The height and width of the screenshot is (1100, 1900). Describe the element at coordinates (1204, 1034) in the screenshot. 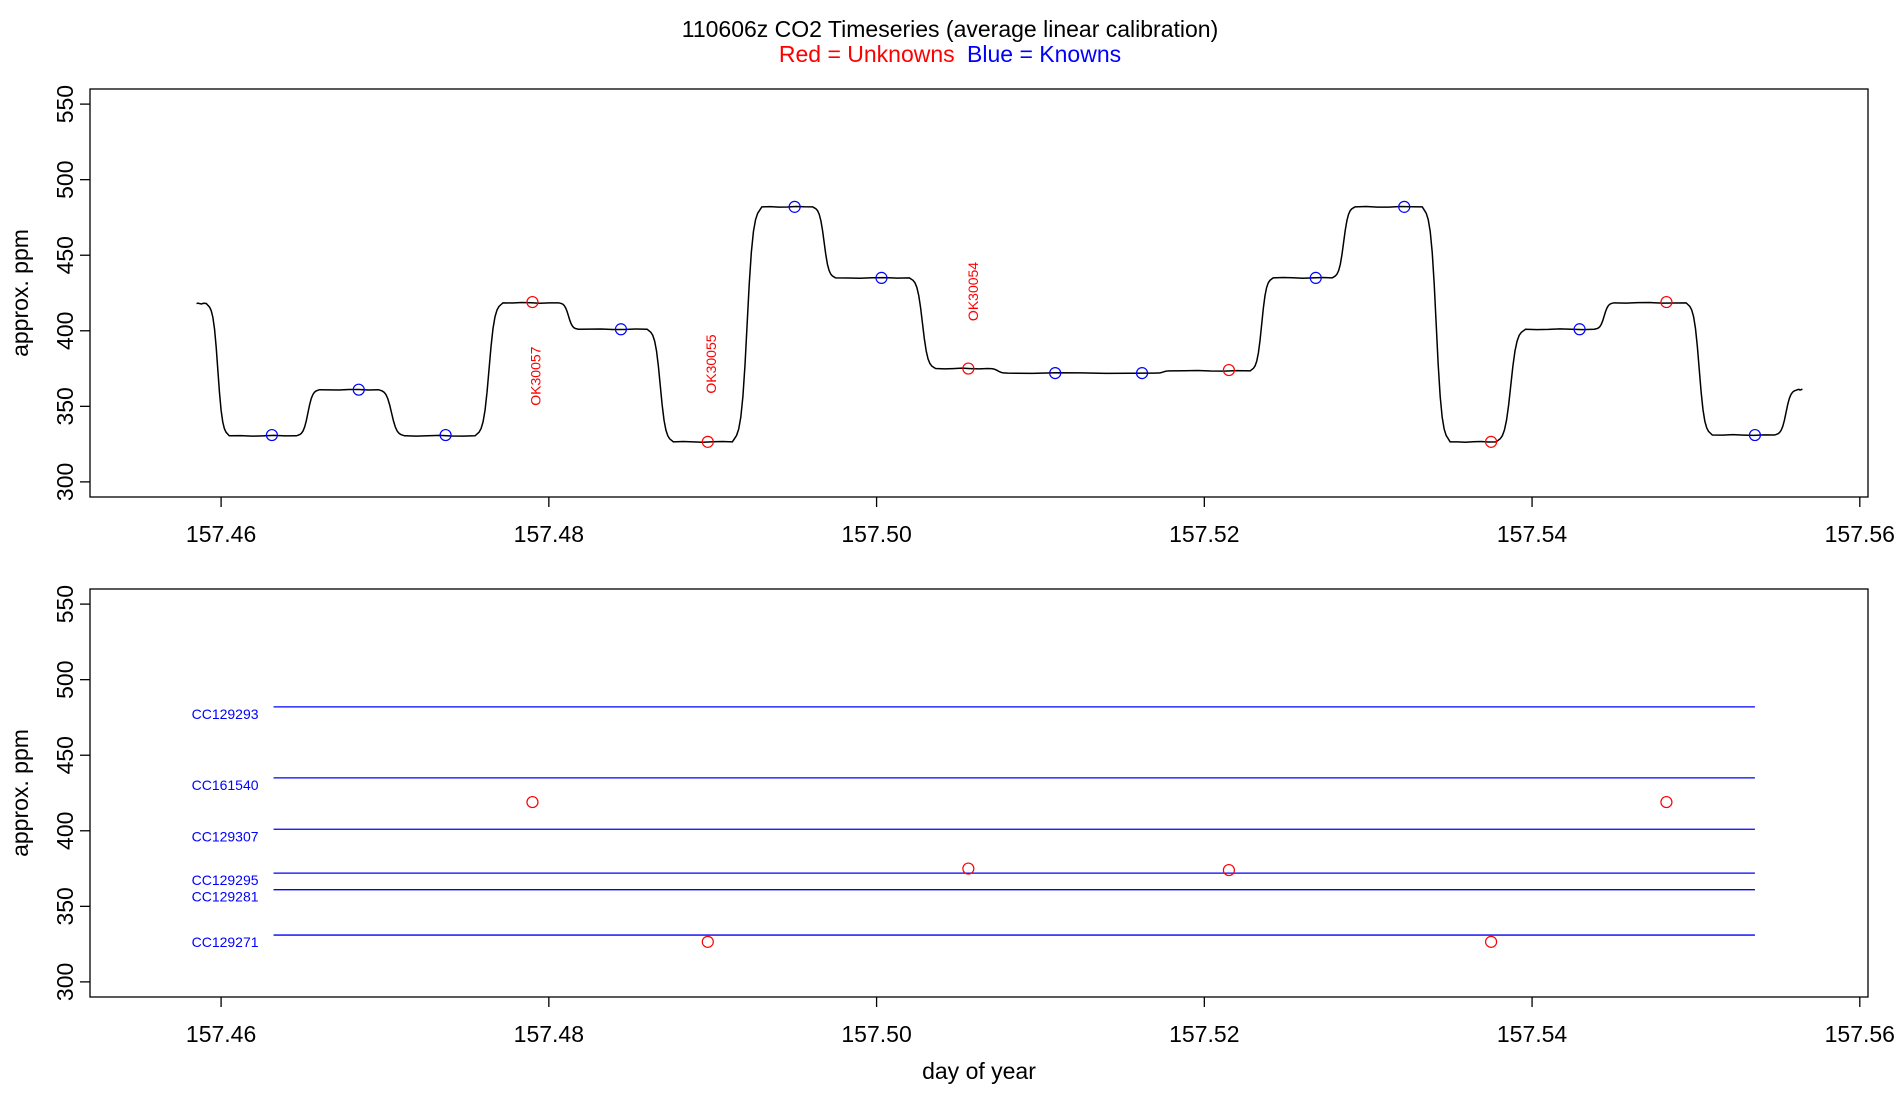

I see `bottom-x-tick-label: 157.52` at that location.